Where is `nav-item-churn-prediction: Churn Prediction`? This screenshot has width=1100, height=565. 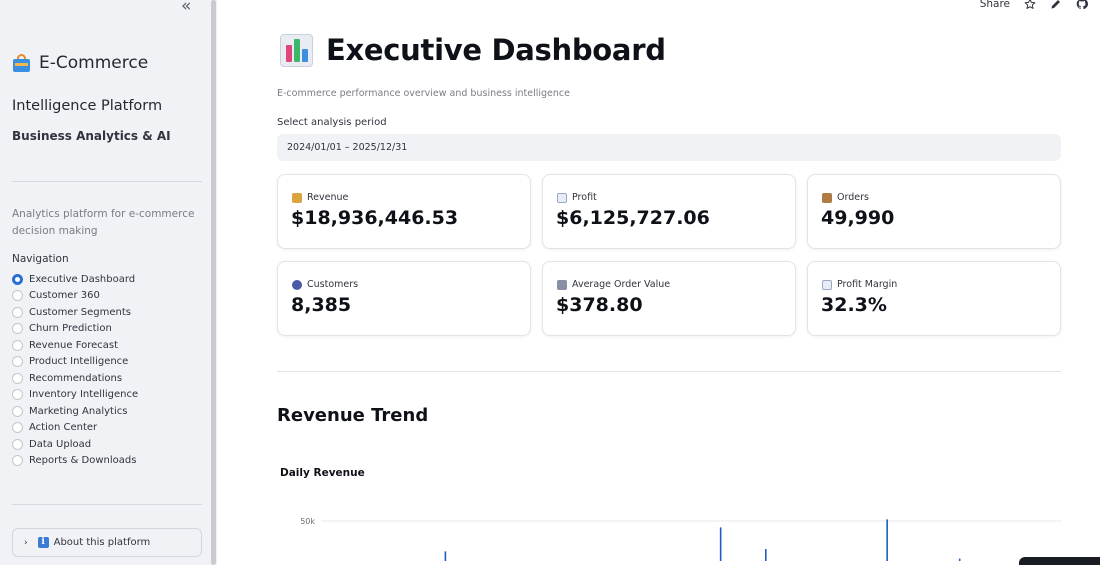
nav-item-churn-prediction: Churn Prediction is located at coordinates (75, 329).